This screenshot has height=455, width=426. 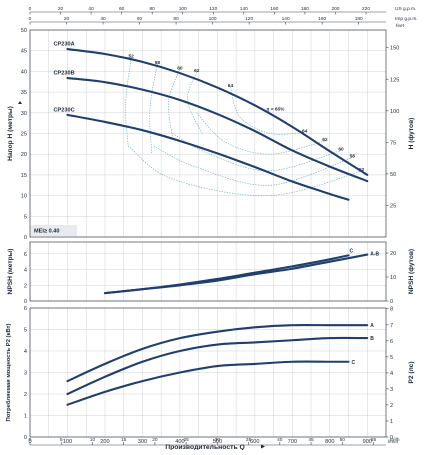 What do you see at coordinates (25, 331) in the screenshot?
I see `y-tick-label: 5` at bounding box center [25, 331].